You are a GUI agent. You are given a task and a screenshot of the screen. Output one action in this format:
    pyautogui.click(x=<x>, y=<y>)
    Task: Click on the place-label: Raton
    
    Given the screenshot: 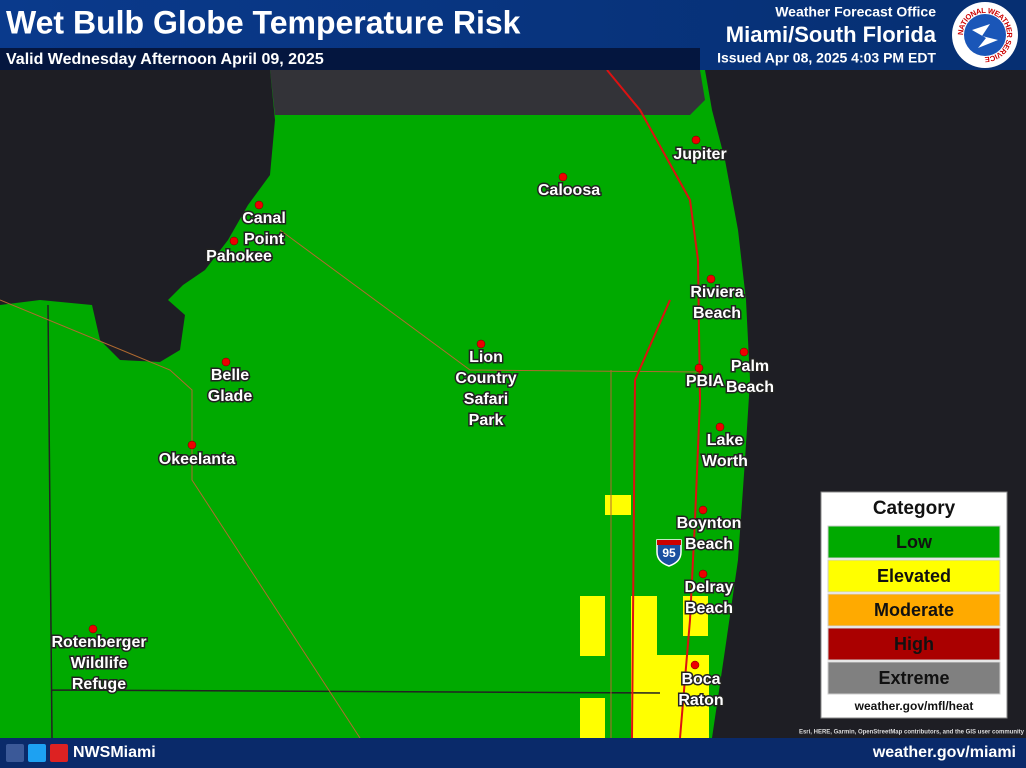 What is the action you would take?
    pyautogui.click(x=700, y=700)
    